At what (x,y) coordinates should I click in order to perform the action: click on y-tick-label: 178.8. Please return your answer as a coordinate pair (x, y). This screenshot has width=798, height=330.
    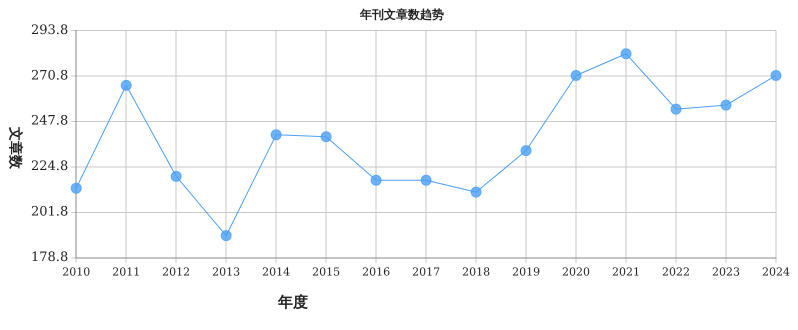
    Looking at the image, I should click on (49, 258).